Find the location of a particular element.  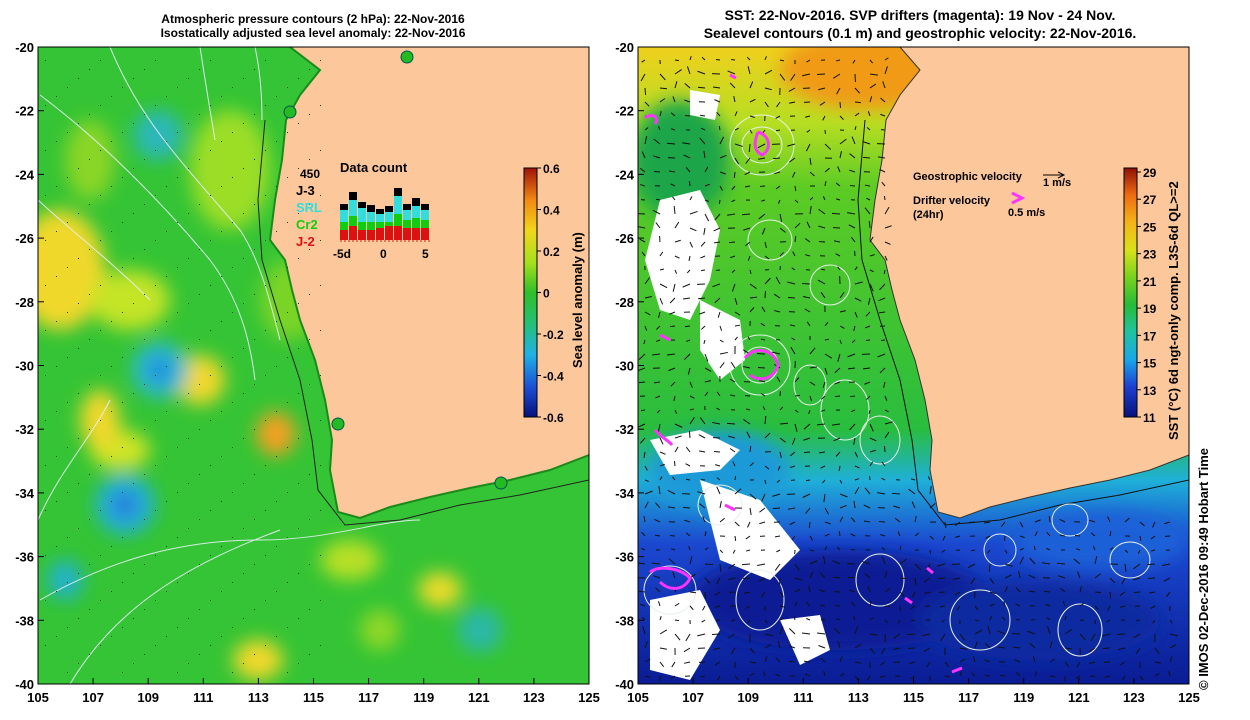

sla-colorbar: 0.6 0.4 0.2 0 -0.2 -0.4 -0.6 is located at coordinates (543, 293).